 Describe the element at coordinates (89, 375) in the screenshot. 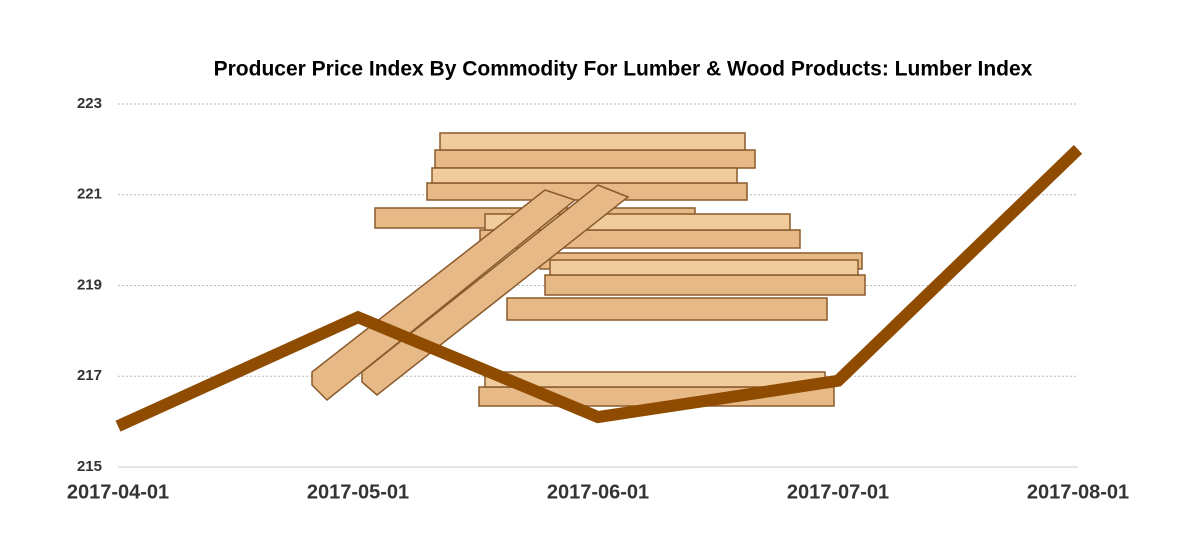

I see `y-tick-label: 217` at that location.